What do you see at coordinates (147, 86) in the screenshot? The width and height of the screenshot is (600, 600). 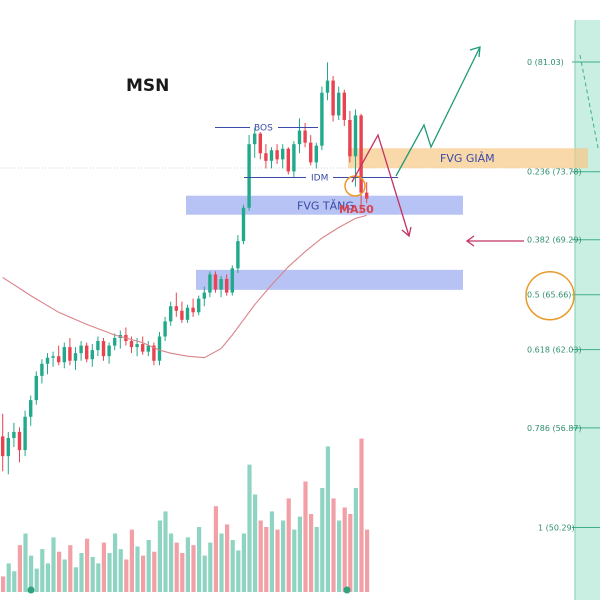 I see `chart-title: MSN` at bounding box center [147, 86].